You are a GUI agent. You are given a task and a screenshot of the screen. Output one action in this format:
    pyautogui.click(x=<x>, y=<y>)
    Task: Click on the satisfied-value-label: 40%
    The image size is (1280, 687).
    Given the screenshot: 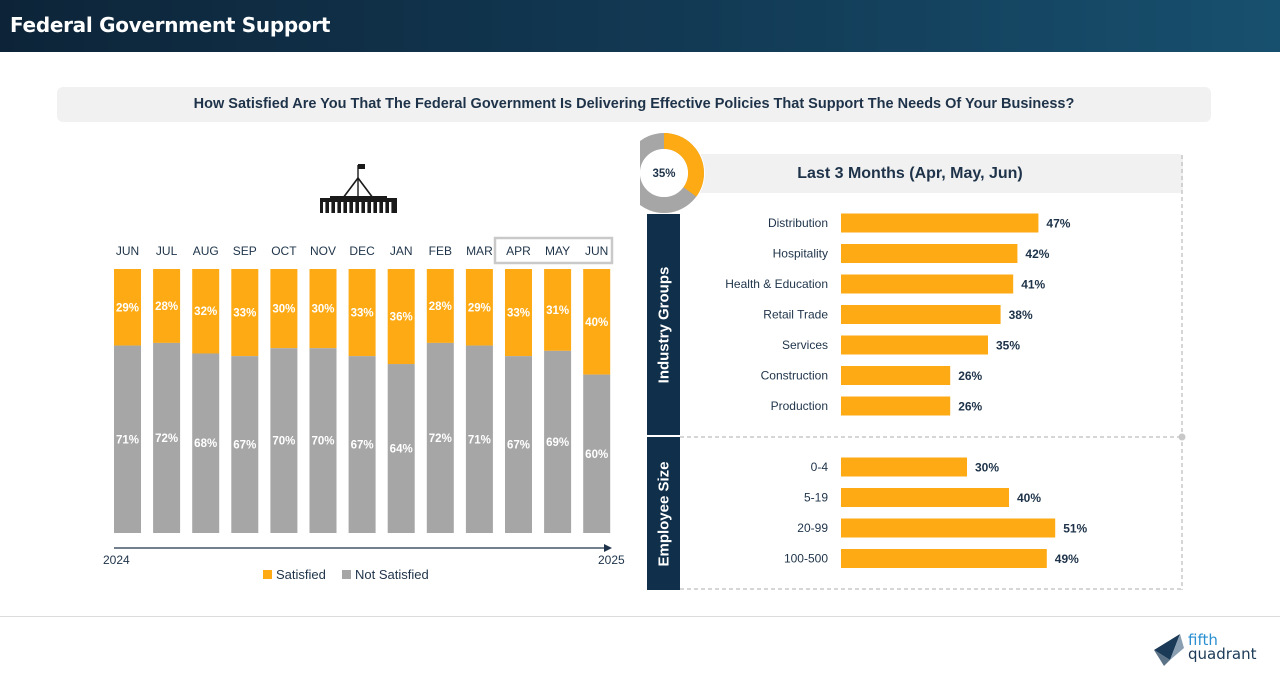 What is the action you would take?
    pyautogui.click(x=596, y=323)
    